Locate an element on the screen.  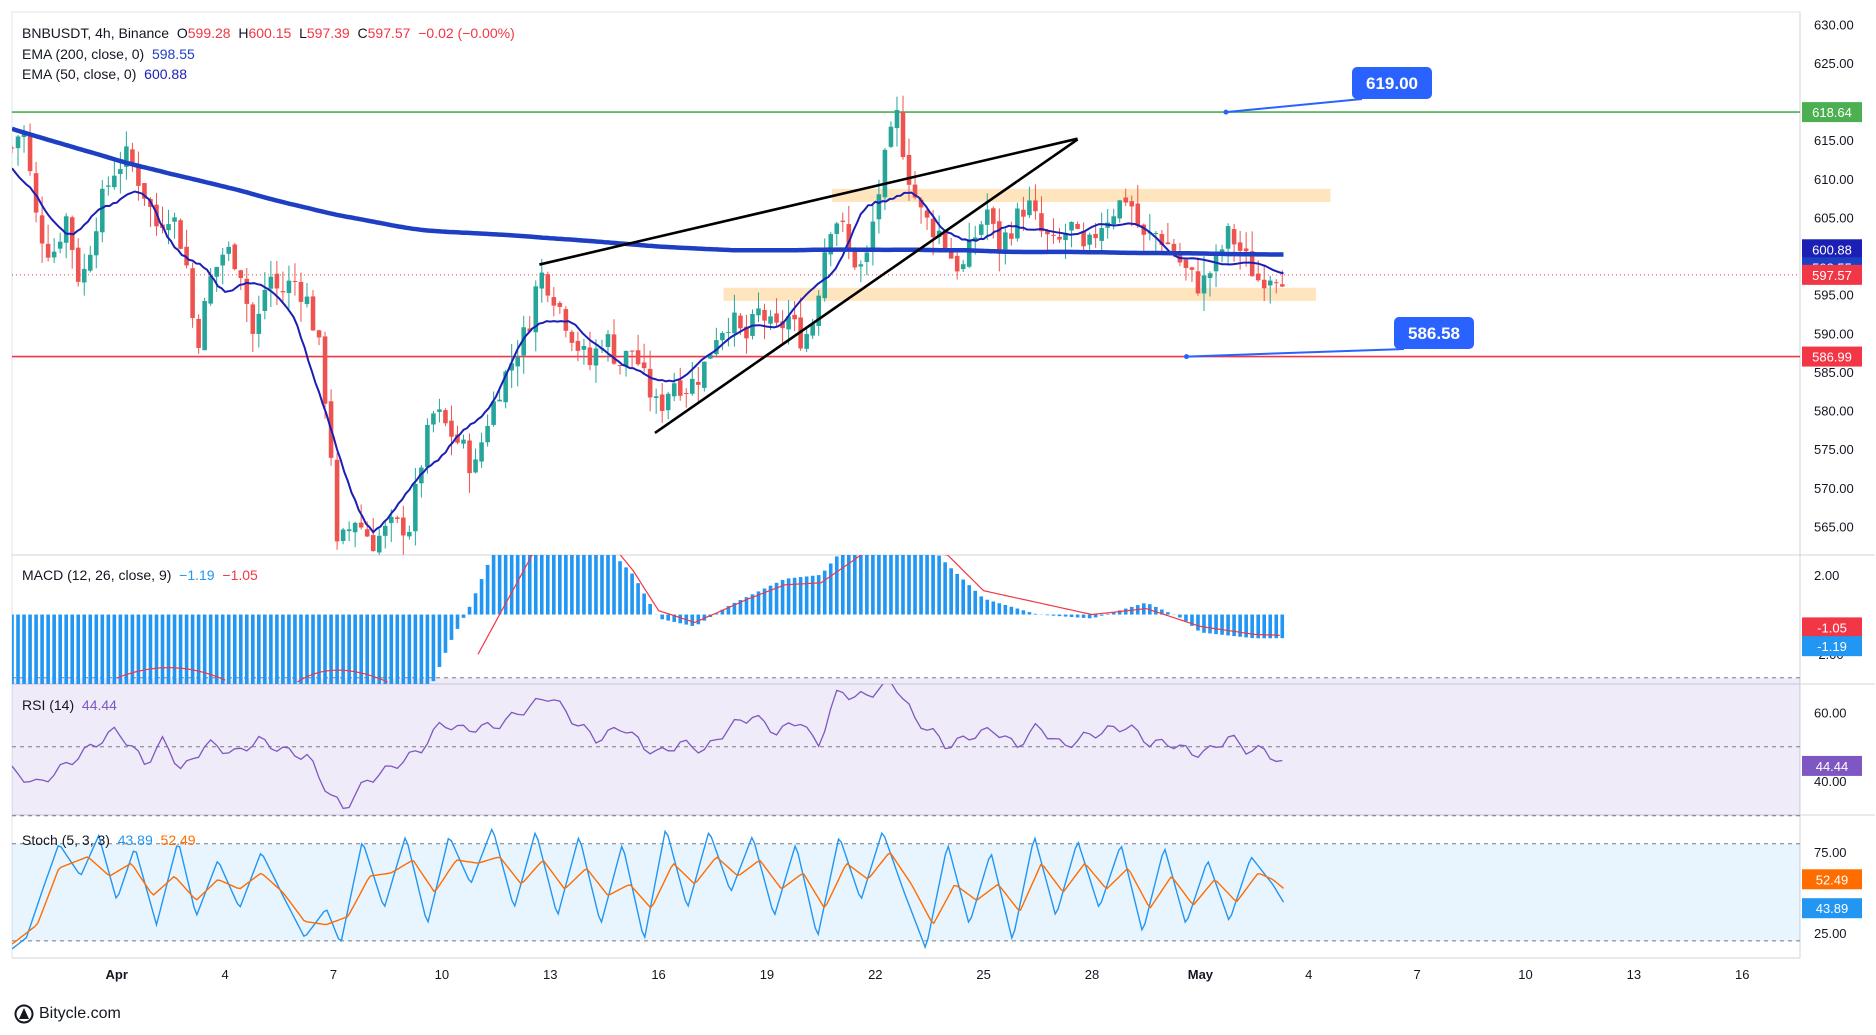
price-badge-label: 597.57 is located at coordinates (1832, 275).